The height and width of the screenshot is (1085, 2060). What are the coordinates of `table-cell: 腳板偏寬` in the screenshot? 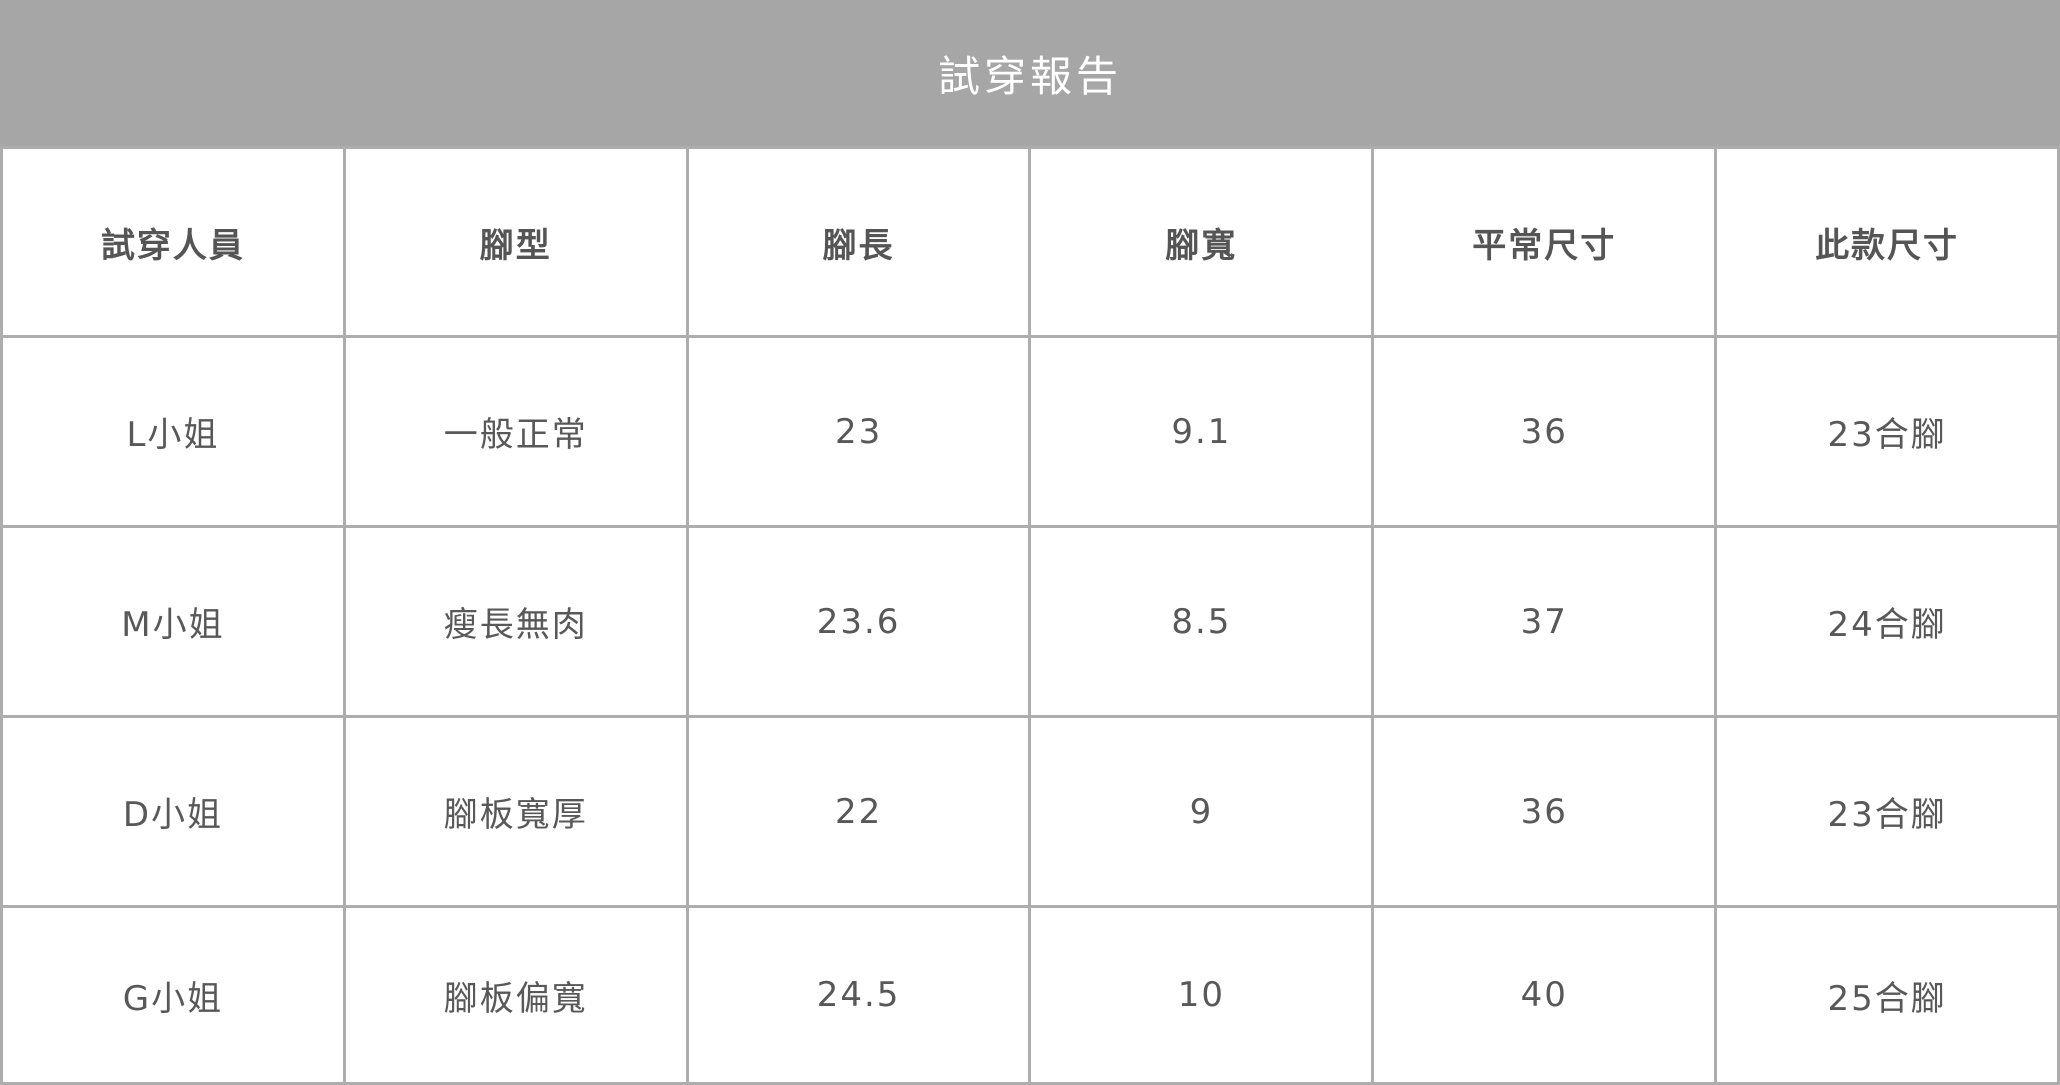 It's located at (515, 995).